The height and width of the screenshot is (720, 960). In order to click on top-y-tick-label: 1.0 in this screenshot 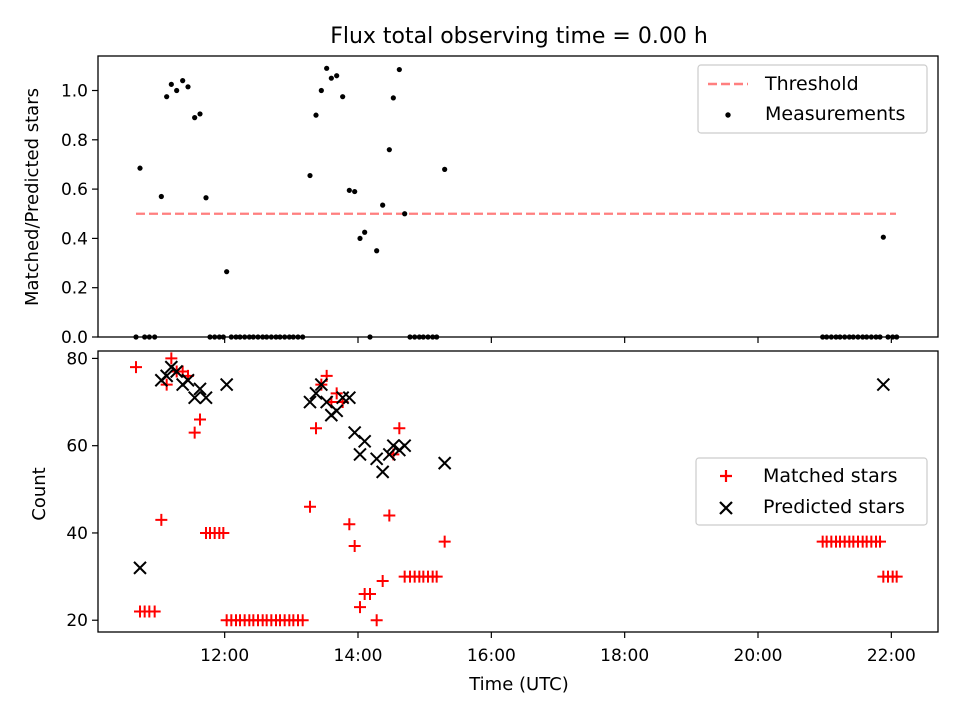, I will do `click(74, 92)`.